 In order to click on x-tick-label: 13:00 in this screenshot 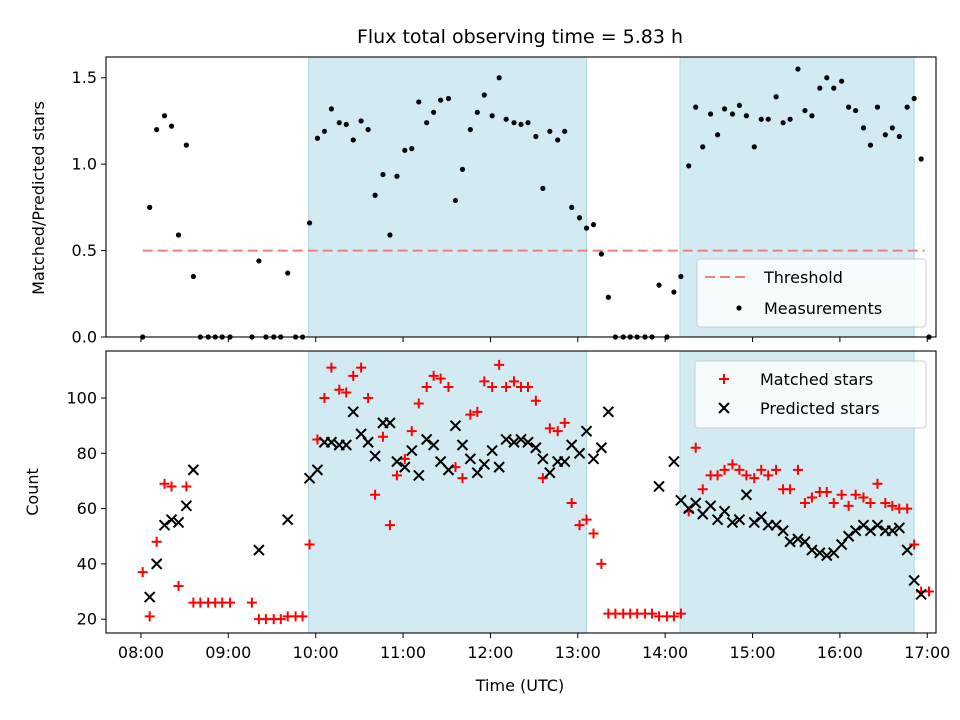, I will do `click(578, 652)`.